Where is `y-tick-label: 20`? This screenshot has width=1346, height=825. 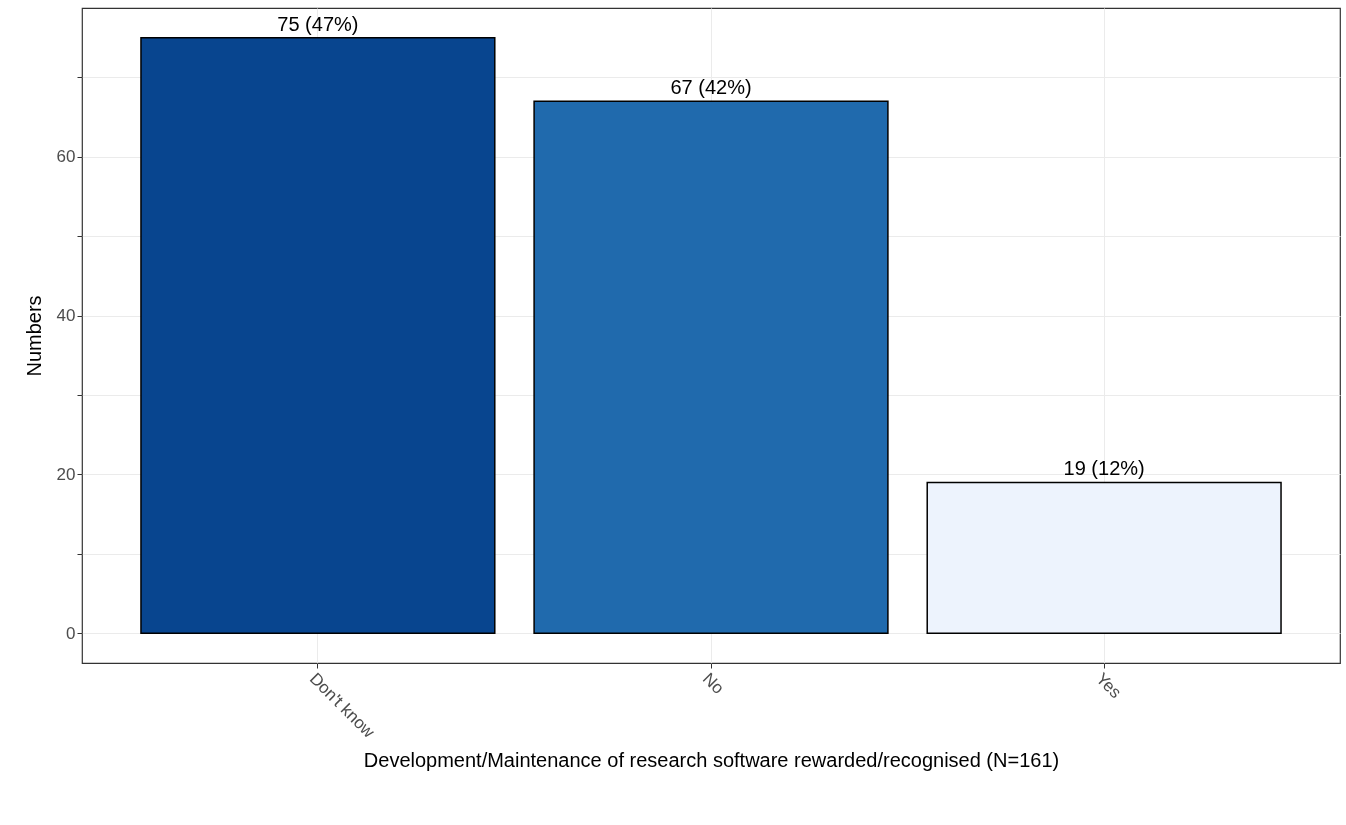 y-tick-label: 20 is located at coordinates (66, 474).